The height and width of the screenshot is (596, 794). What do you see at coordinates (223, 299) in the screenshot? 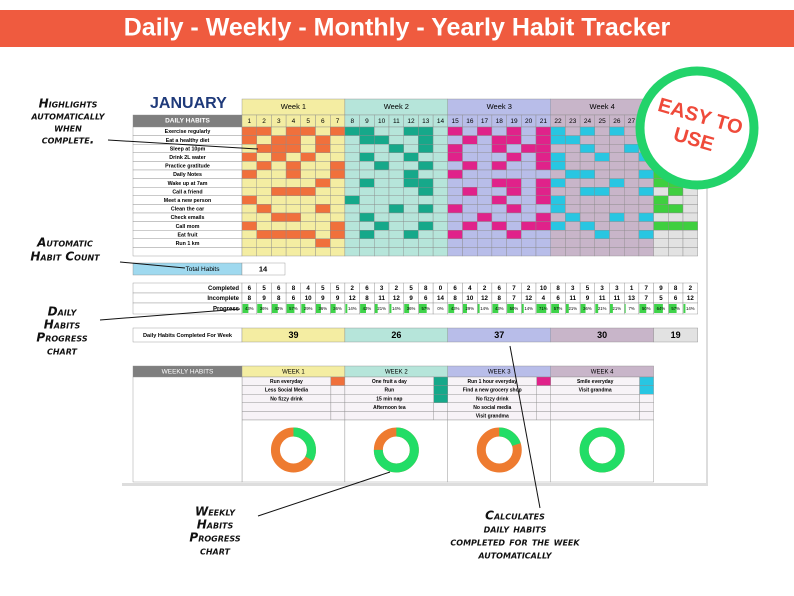
I see `incomplete-label: Incomplete` at bounding box center [223, 299].